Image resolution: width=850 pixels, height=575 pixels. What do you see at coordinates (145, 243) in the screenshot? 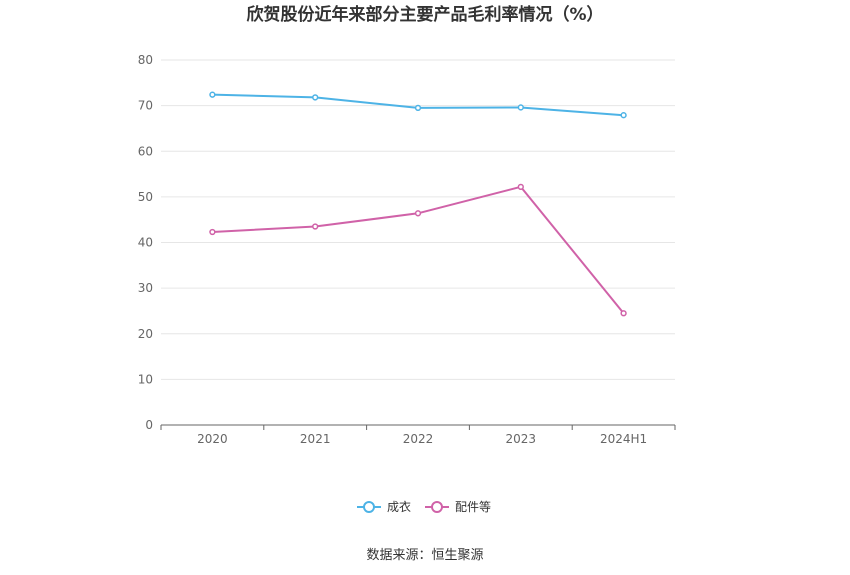
I see `y-tick-label: 40` at bounding box center [145, 243].